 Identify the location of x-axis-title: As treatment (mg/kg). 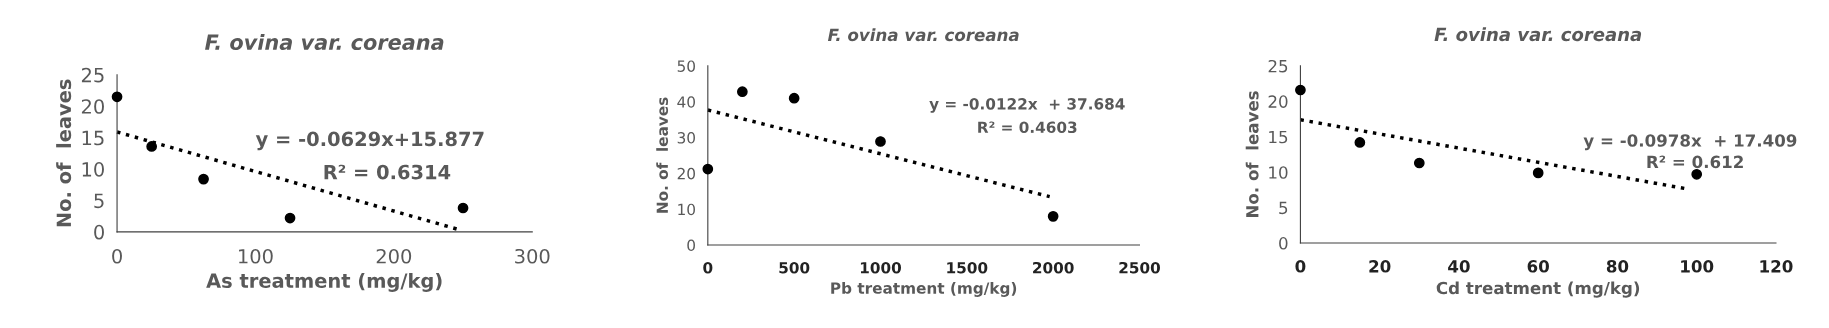
(324, 282).